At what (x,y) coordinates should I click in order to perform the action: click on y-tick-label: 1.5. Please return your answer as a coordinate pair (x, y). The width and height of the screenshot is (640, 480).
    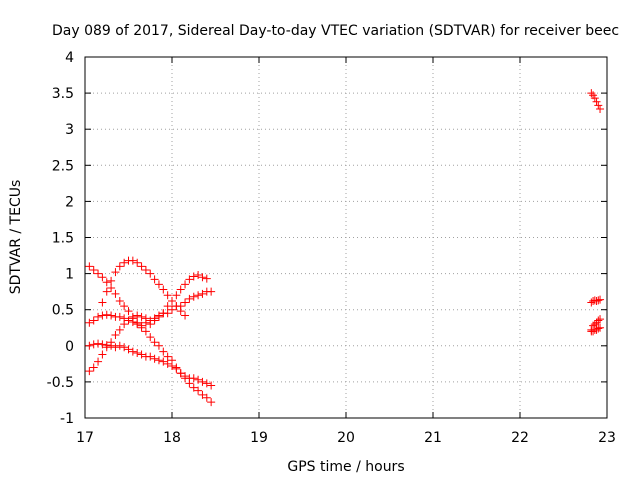
    Looking at the image, I should click on (63, 239).